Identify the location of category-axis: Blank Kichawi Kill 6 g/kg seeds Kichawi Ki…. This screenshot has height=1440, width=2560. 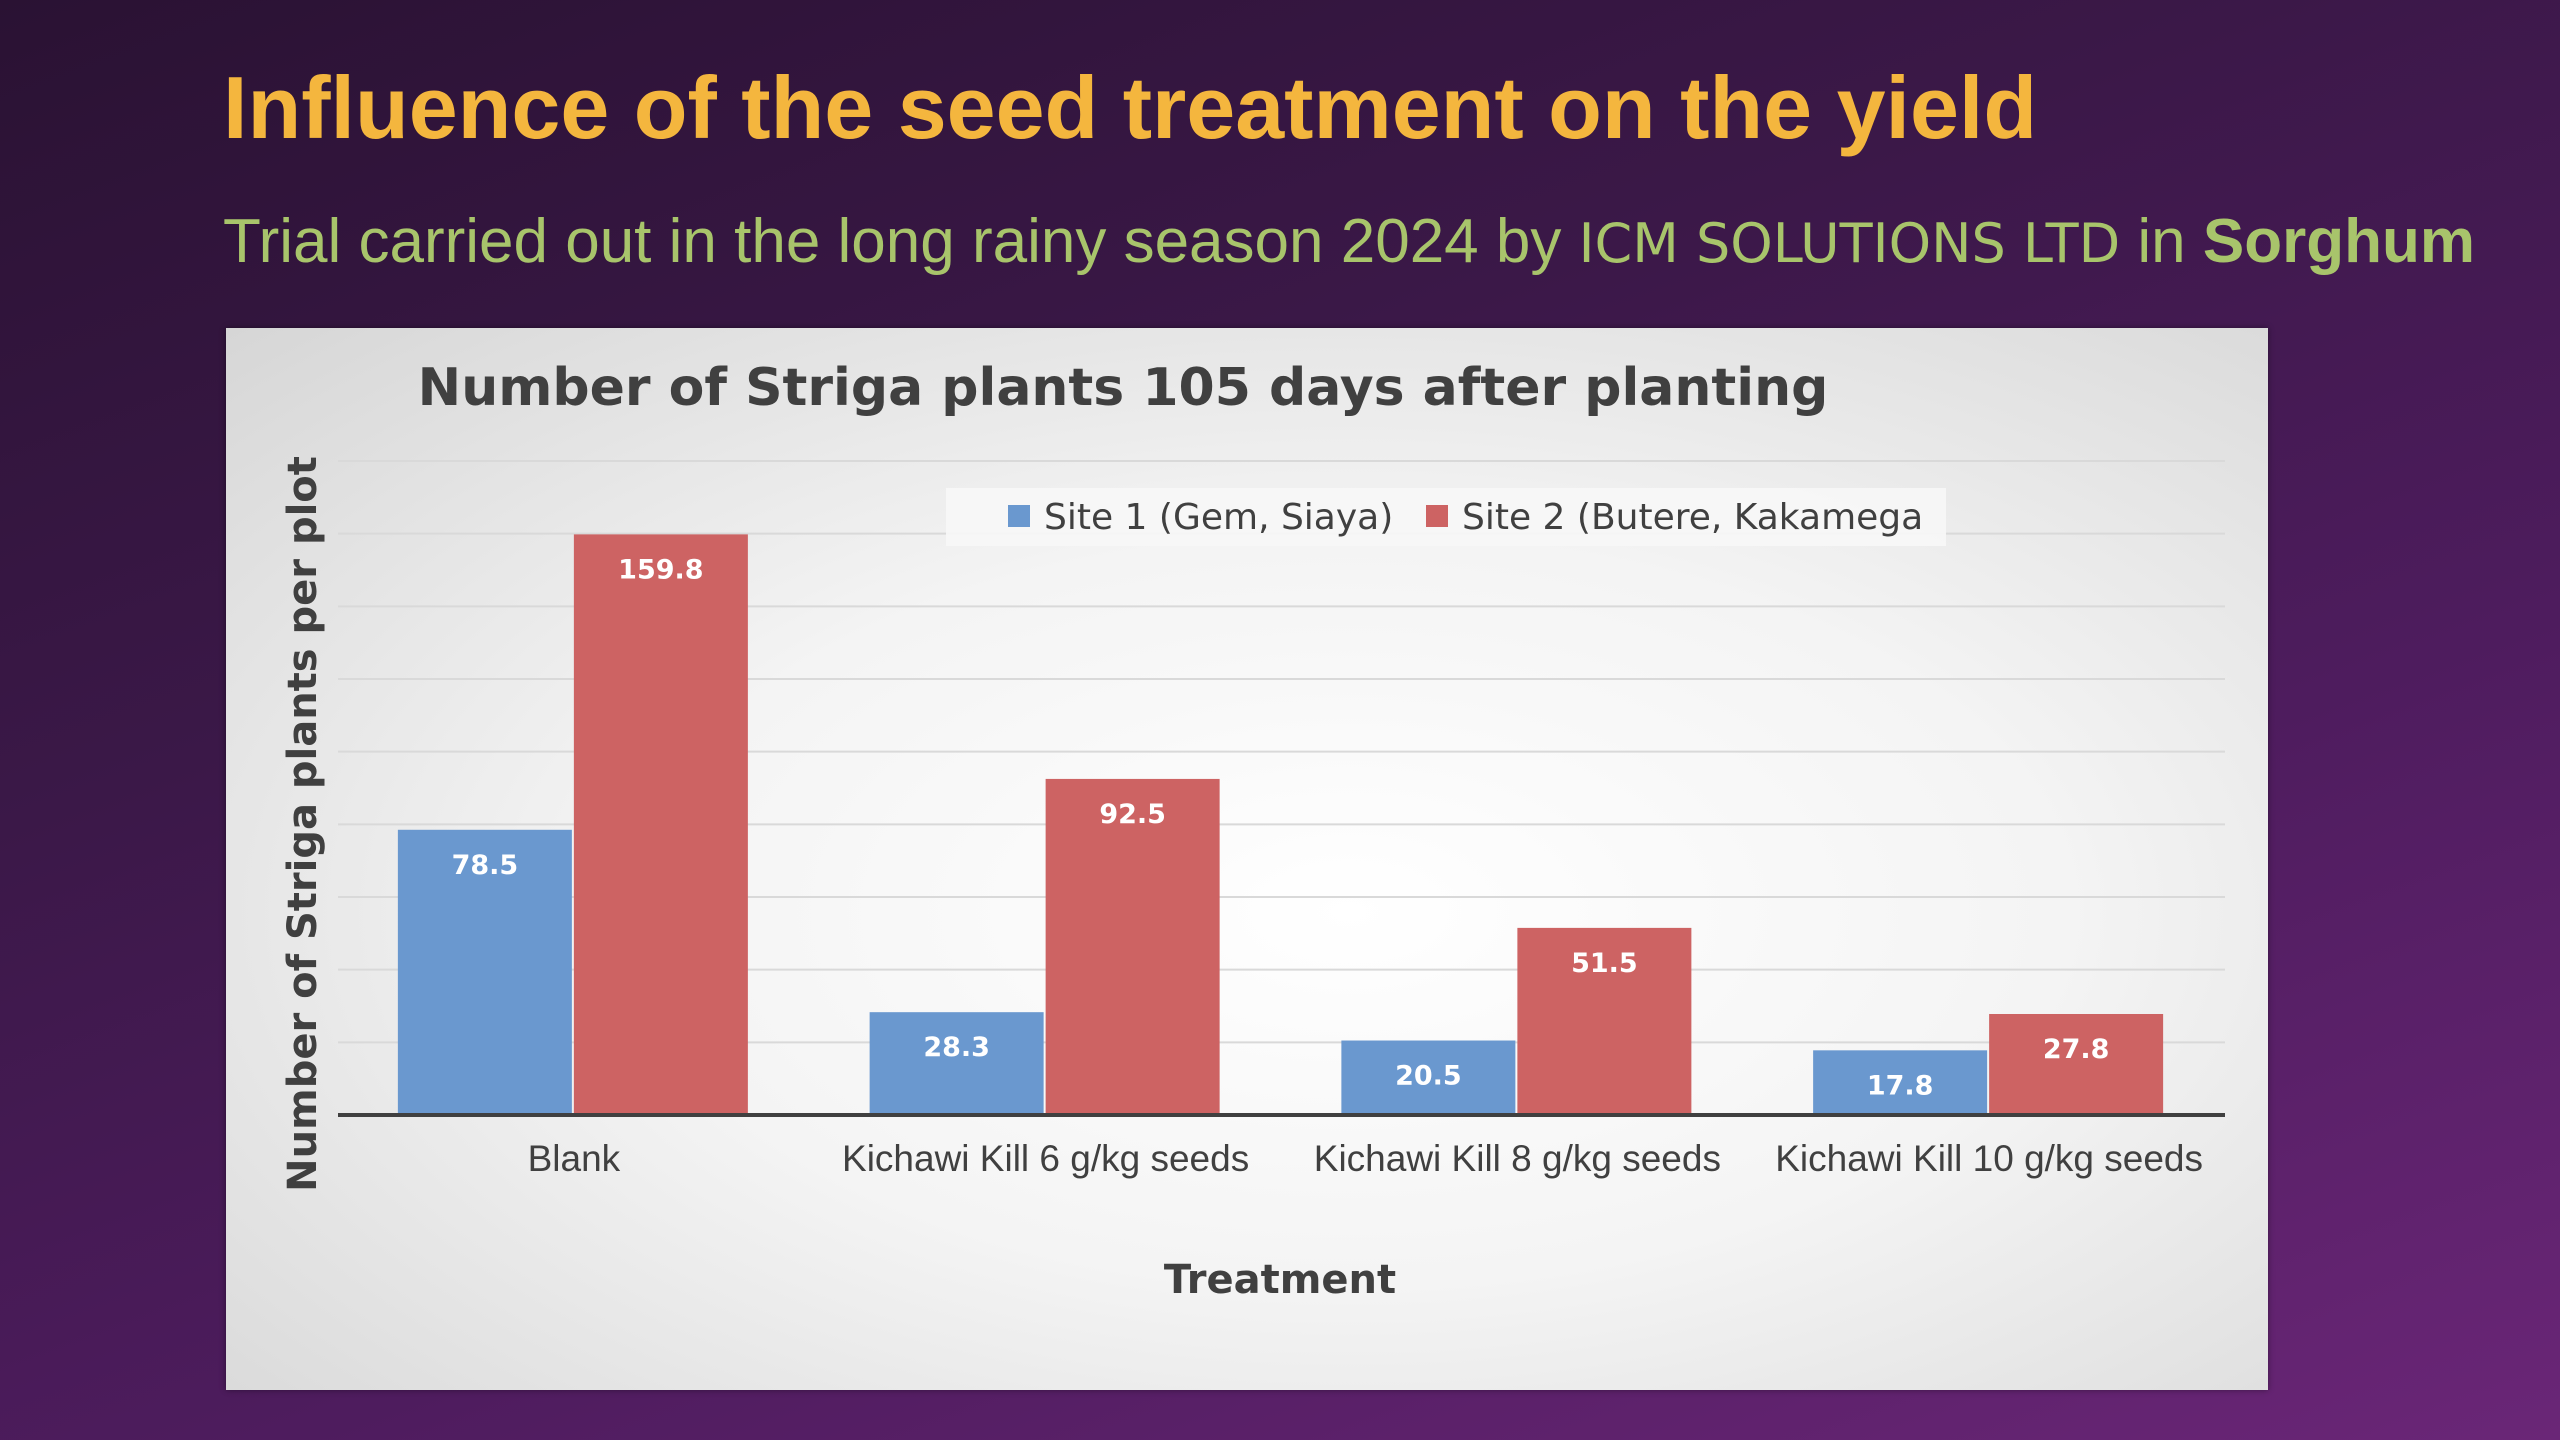
(1281, 1146).